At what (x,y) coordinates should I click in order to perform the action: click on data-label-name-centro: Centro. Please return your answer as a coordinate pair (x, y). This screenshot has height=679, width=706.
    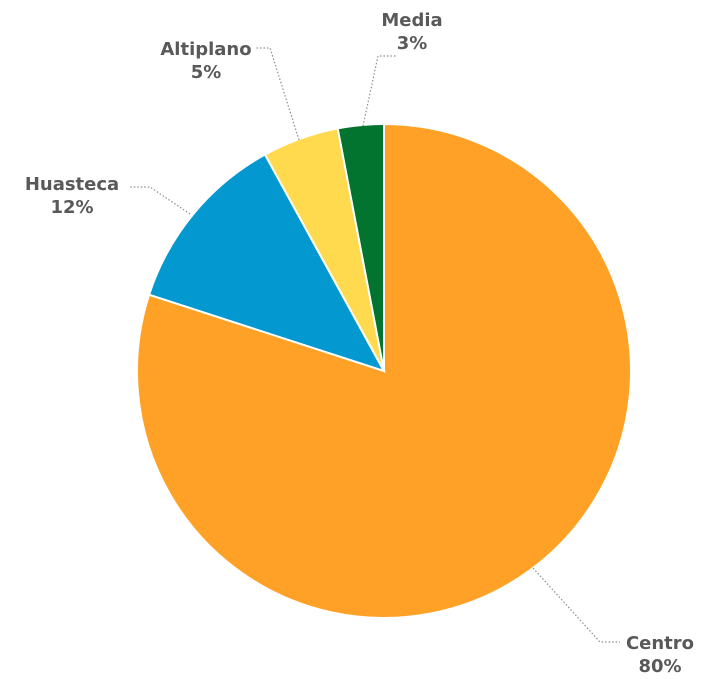
    Looking at the image, I should click on (660, 643).